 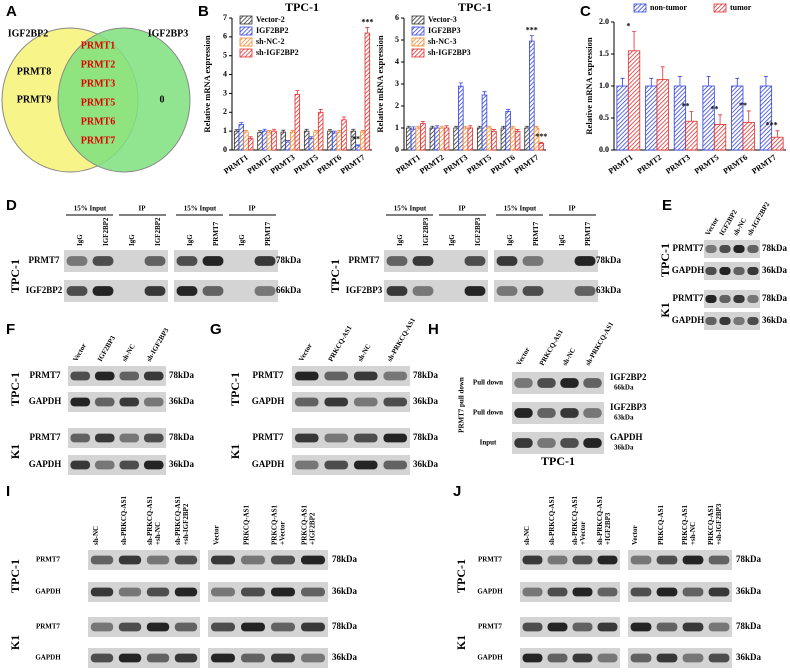 I want to click on venn-item: PRMT8, so click(x=34, y=71).